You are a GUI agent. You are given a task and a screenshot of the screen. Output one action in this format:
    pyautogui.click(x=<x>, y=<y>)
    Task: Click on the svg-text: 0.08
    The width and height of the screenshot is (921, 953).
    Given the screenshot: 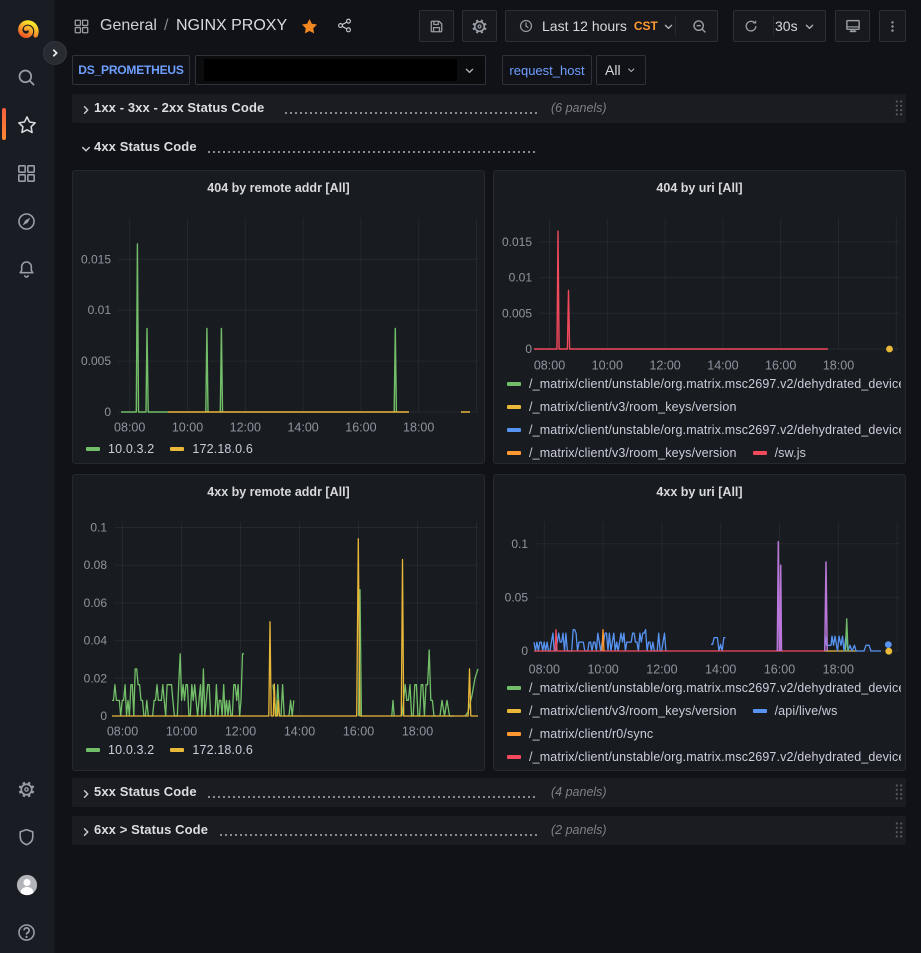 What is the action you would take?
    pyautogui.click(x=96, y=565)
    